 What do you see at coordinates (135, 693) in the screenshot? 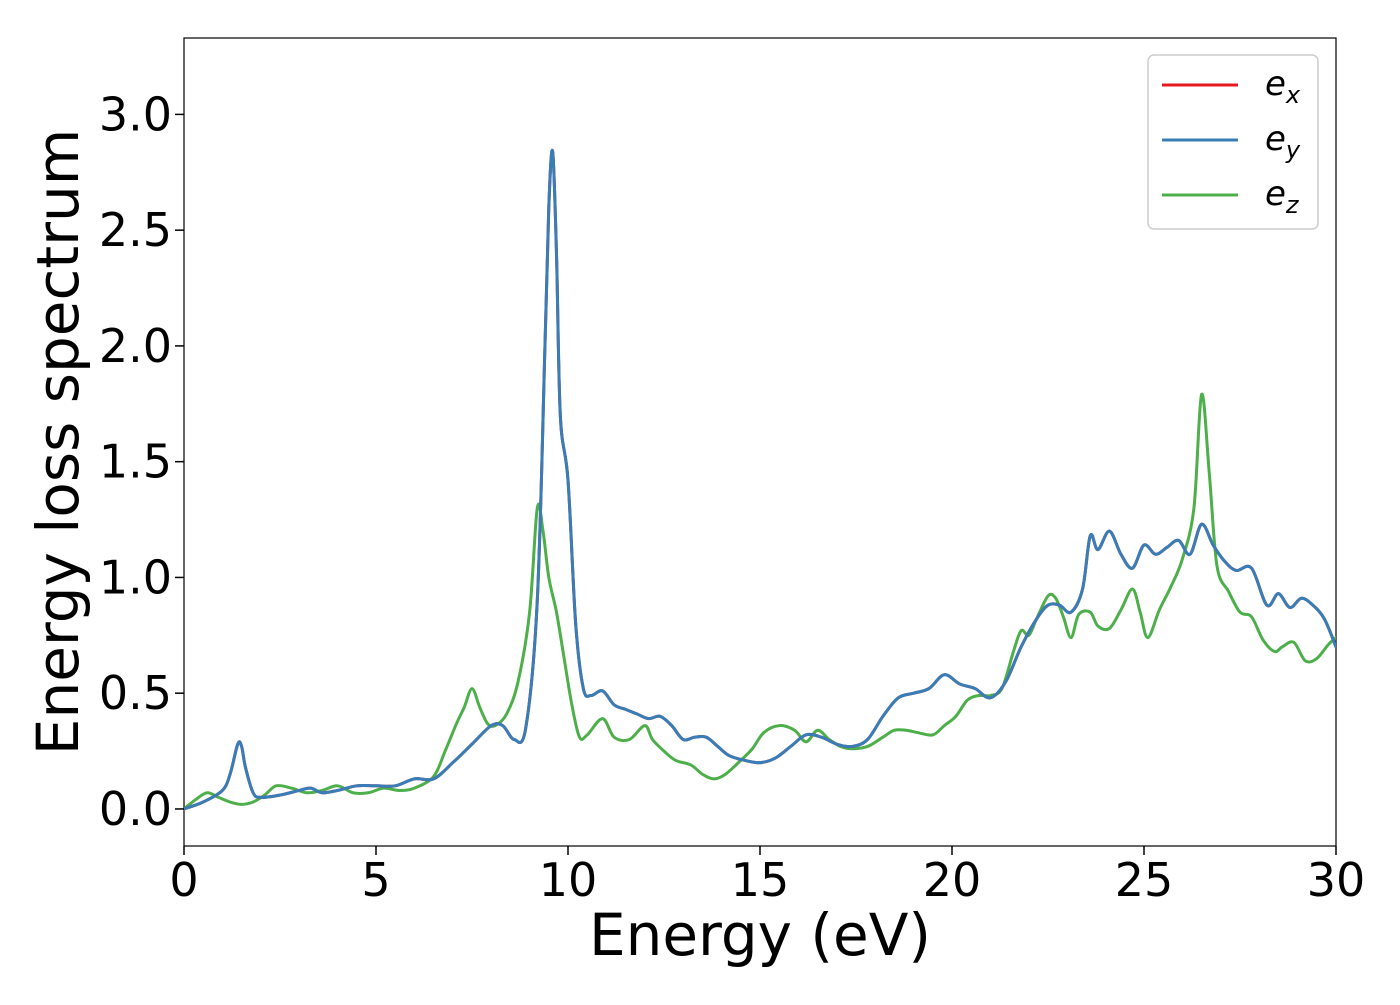
I see `y-tick-label: 0.5` at bounding box center [135, 693].